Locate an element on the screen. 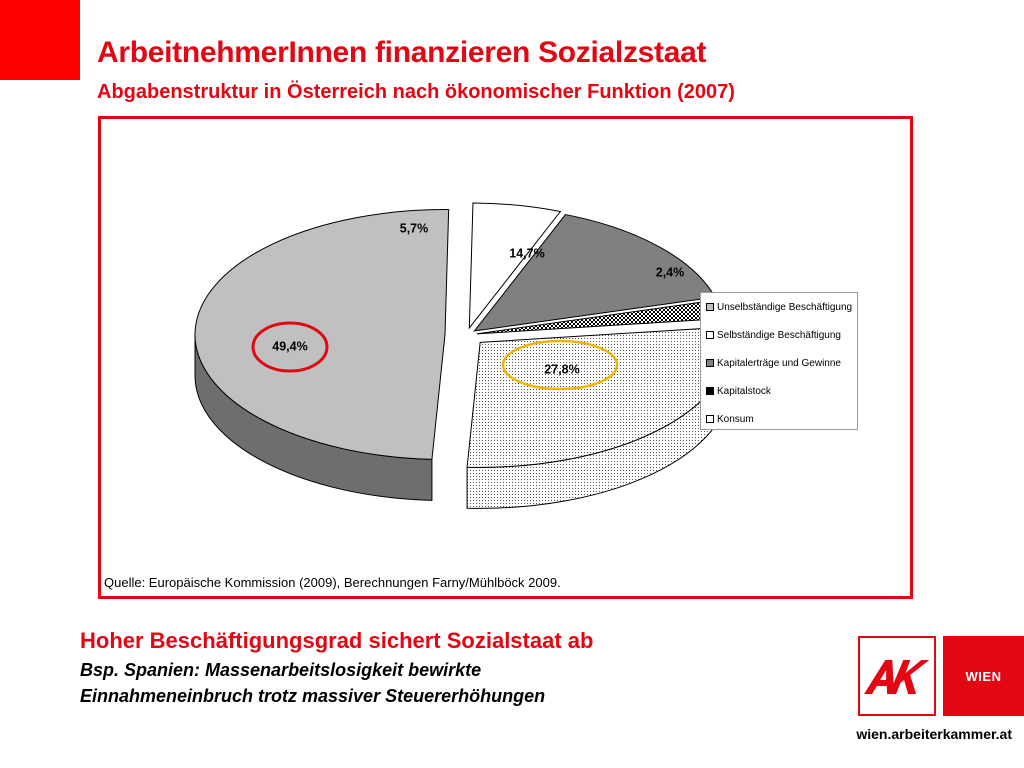  pie-data-label: 5,7% is located at coordinates (414, 228).